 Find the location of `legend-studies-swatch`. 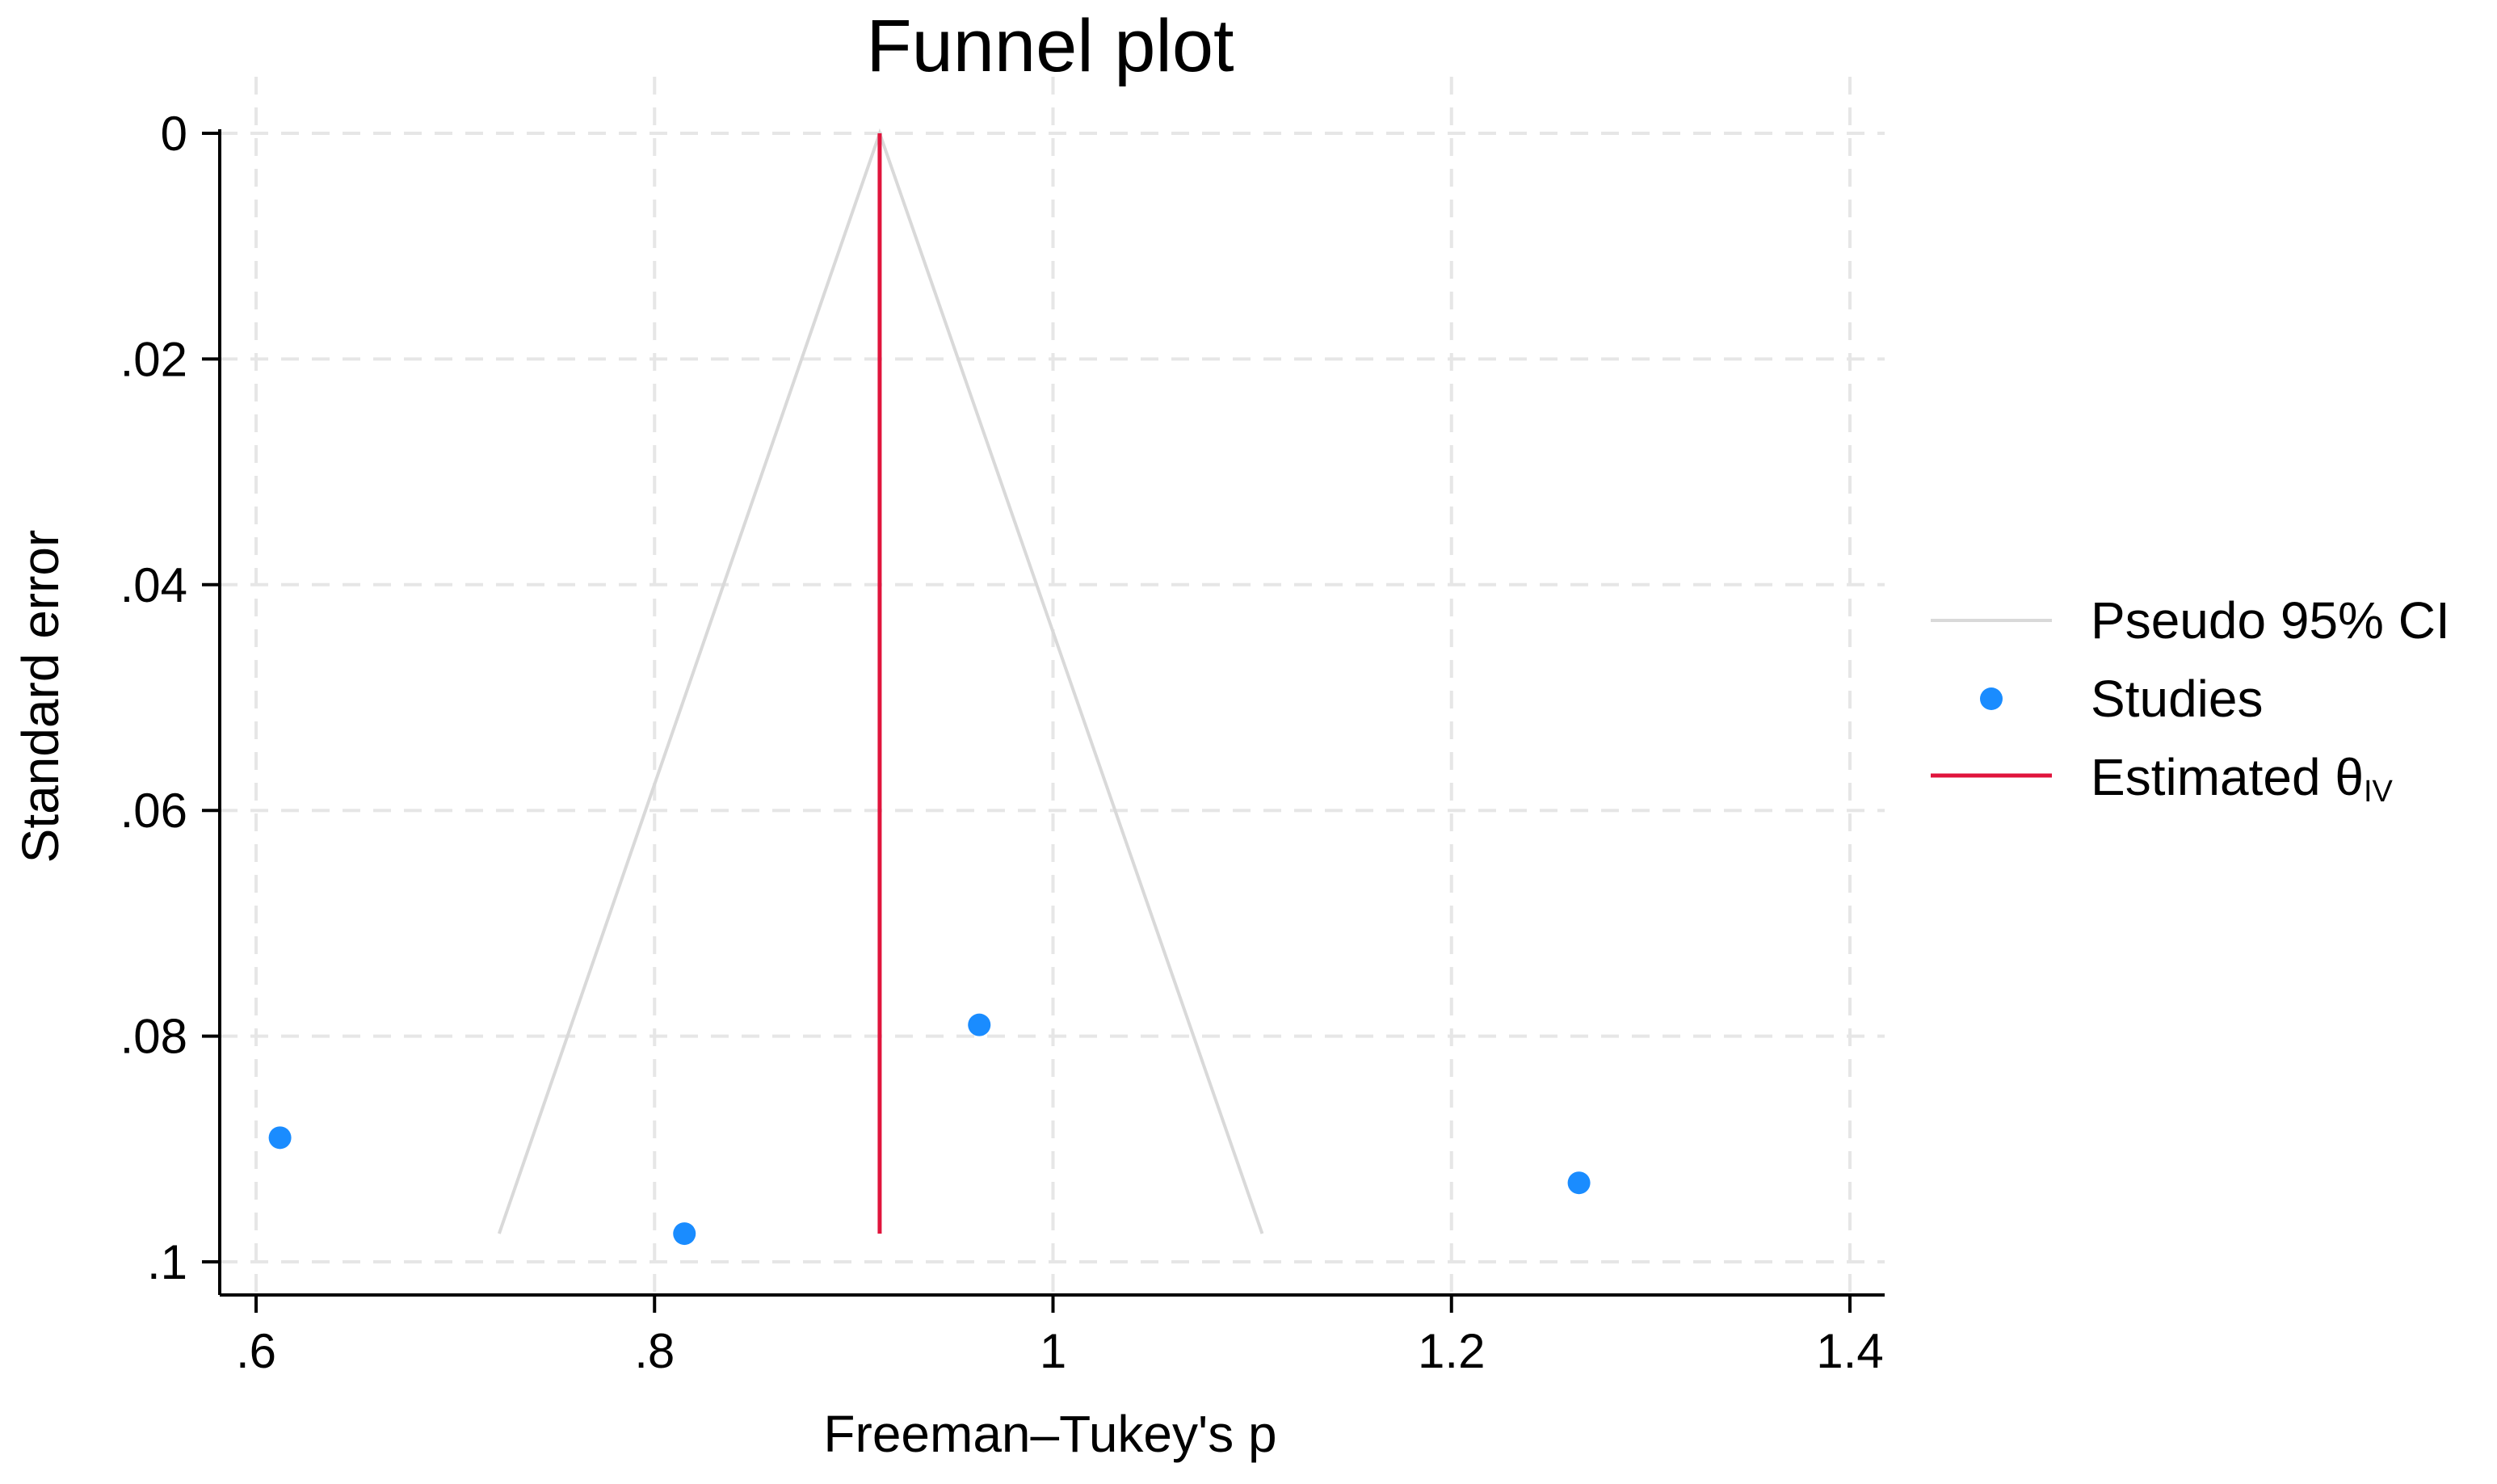

legend-studies-swatch is located at coordinates (1991, 698).